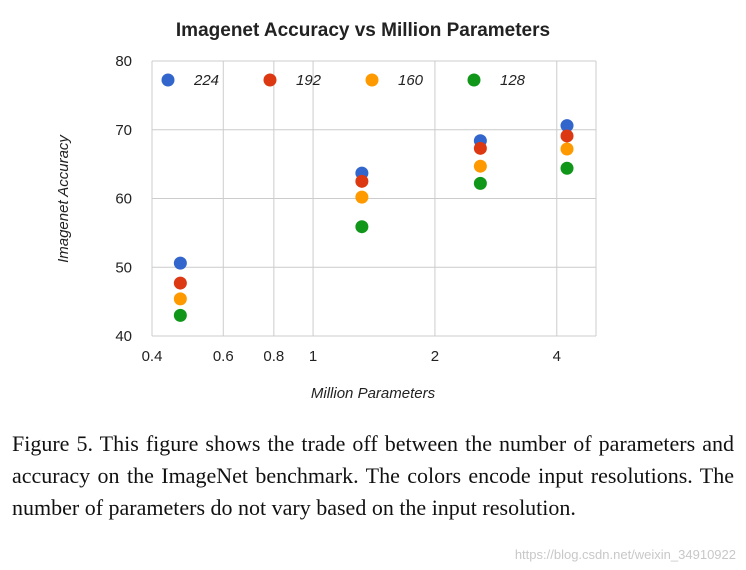 The width and height of the screenshot is (746, 570). What do you see at coordinates (123, 130) in the screenshot?
I see `y-tick-label: 70` at bounding box center [123, 130].